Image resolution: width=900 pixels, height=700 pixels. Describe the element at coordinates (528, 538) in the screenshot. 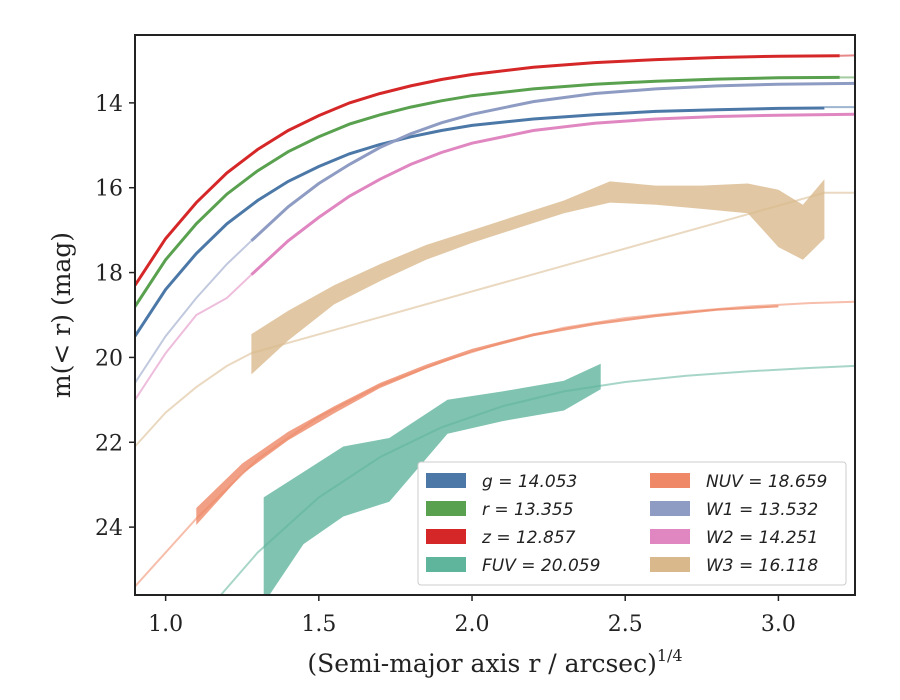

I see `legend-label-z: z = 12.857` at that location.